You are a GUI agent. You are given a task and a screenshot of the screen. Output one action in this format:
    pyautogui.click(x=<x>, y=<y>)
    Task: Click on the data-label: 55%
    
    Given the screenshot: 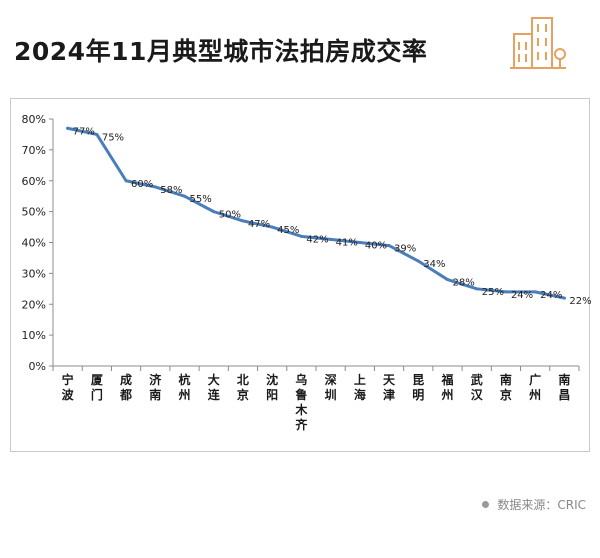 What is the action you would take?
    pyautogui.click(x=201, y=199)
    